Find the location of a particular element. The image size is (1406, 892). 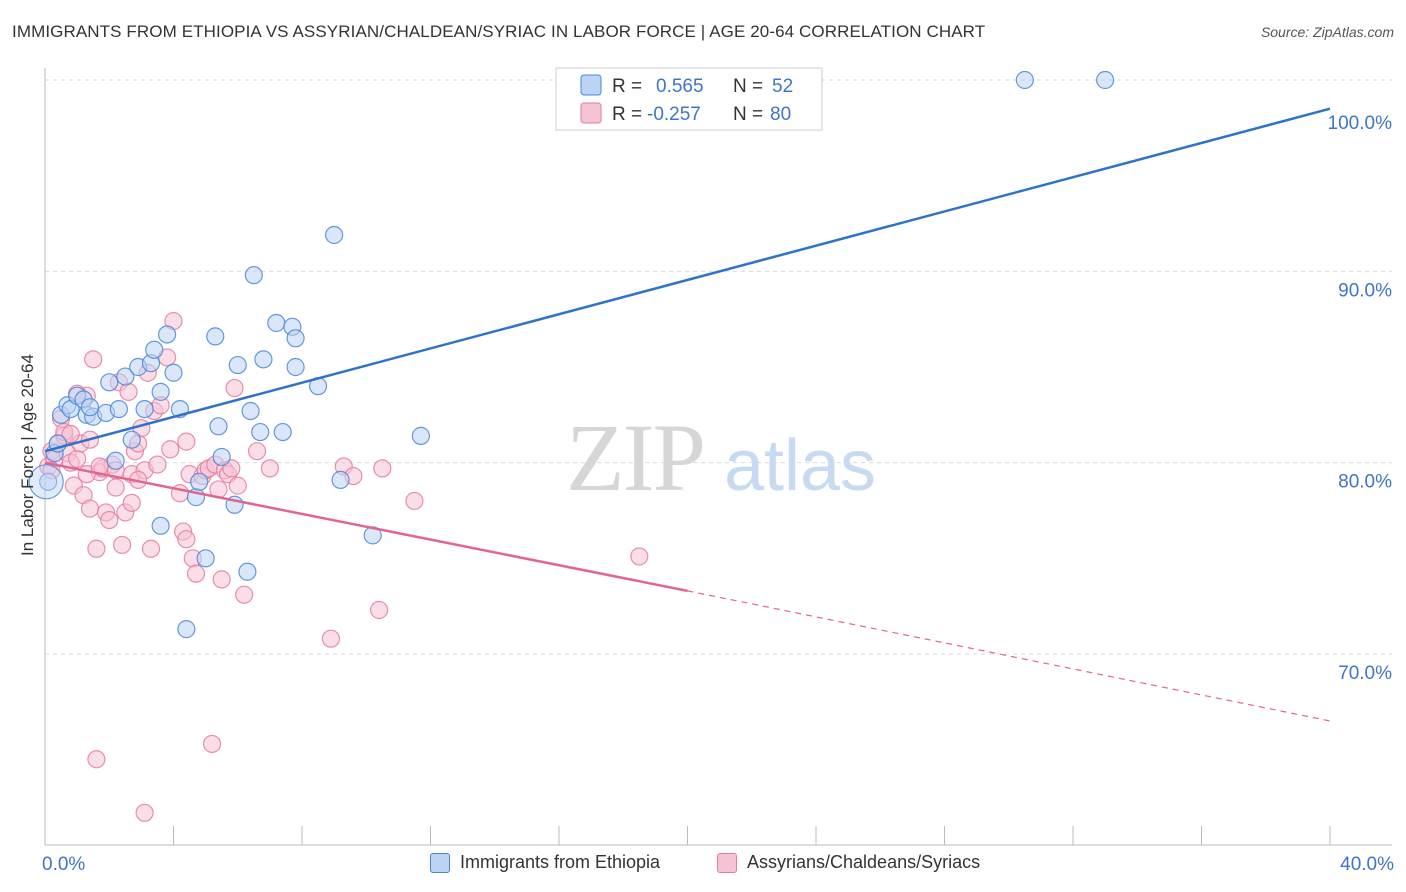

point-ethiopia-large is located at coordinates (46, 482).